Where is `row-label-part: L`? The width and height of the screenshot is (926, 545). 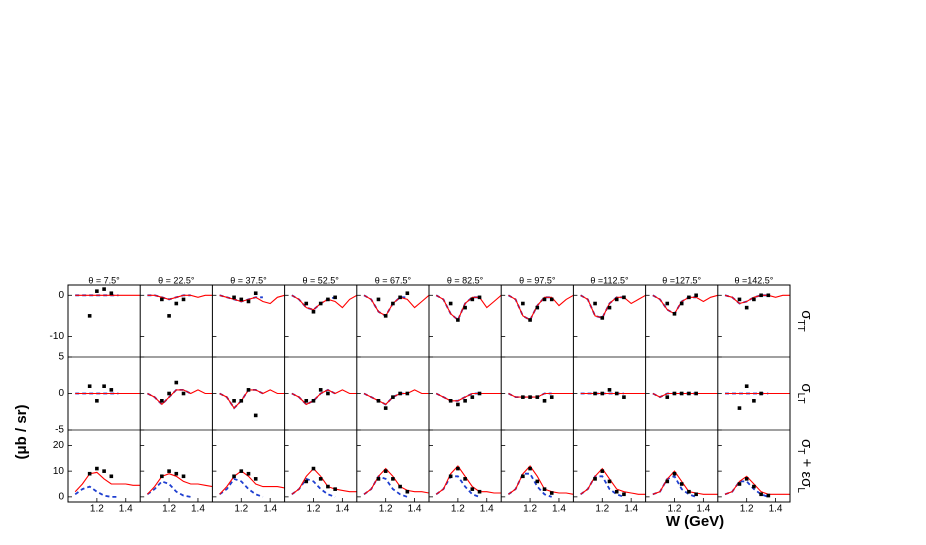 row-label-part: L is located at coordinates (800, 490).